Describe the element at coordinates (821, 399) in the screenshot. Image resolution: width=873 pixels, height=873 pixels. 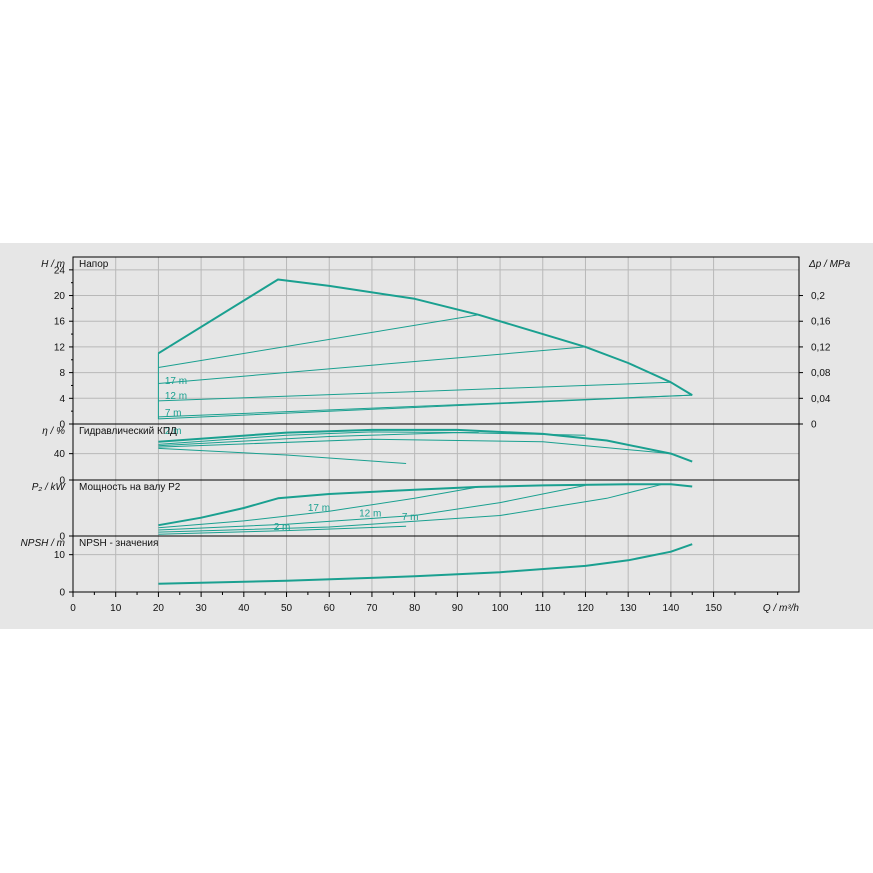
I see `y2-tick-label: 0,04` at that location.